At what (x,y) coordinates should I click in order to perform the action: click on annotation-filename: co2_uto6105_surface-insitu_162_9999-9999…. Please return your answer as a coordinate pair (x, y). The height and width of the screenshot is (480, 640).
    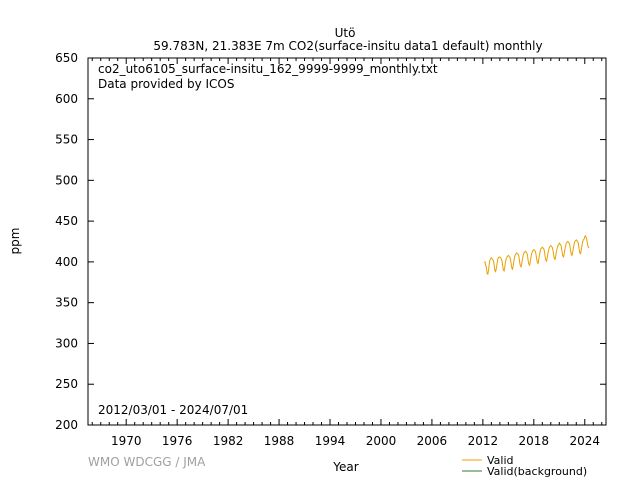
    Looking at the image, I should click on (268, 69).